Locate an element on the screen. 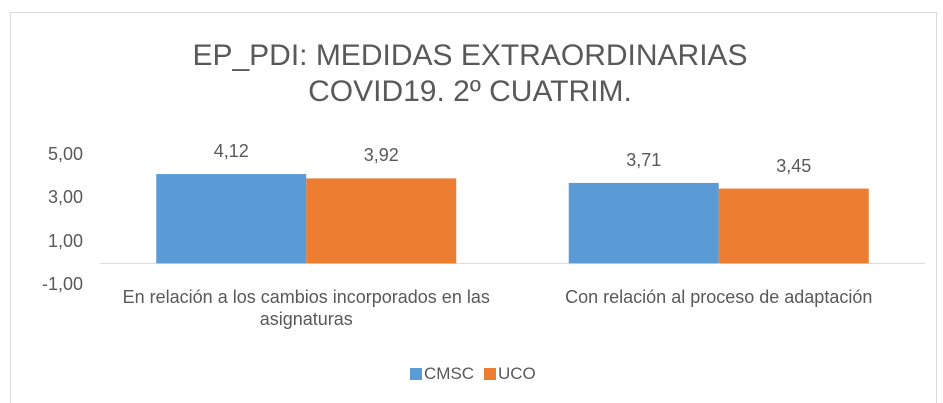  y-tick-label: -1,00 is located at coordinates (62, 284).